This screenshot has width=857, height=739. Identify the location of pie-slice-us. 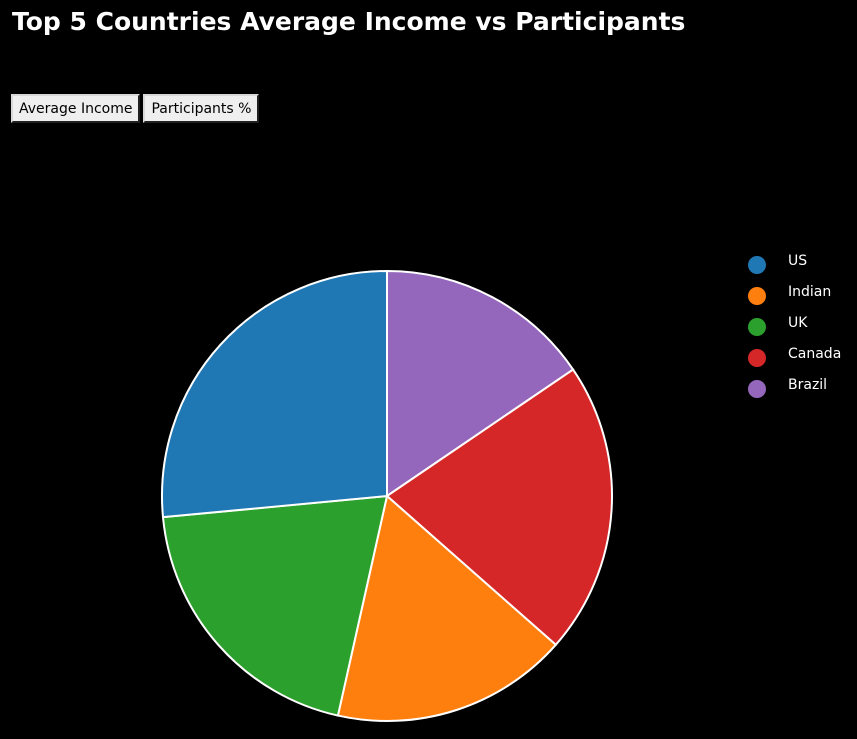
(274, 394).